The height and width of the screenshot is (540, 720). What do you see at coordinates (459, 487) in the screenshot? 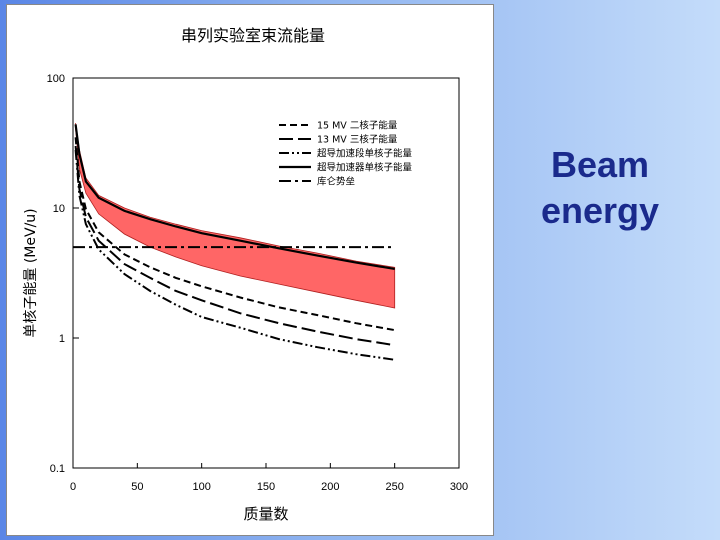
I see `x-tick-label: 300` at bounding box center [459, 487].